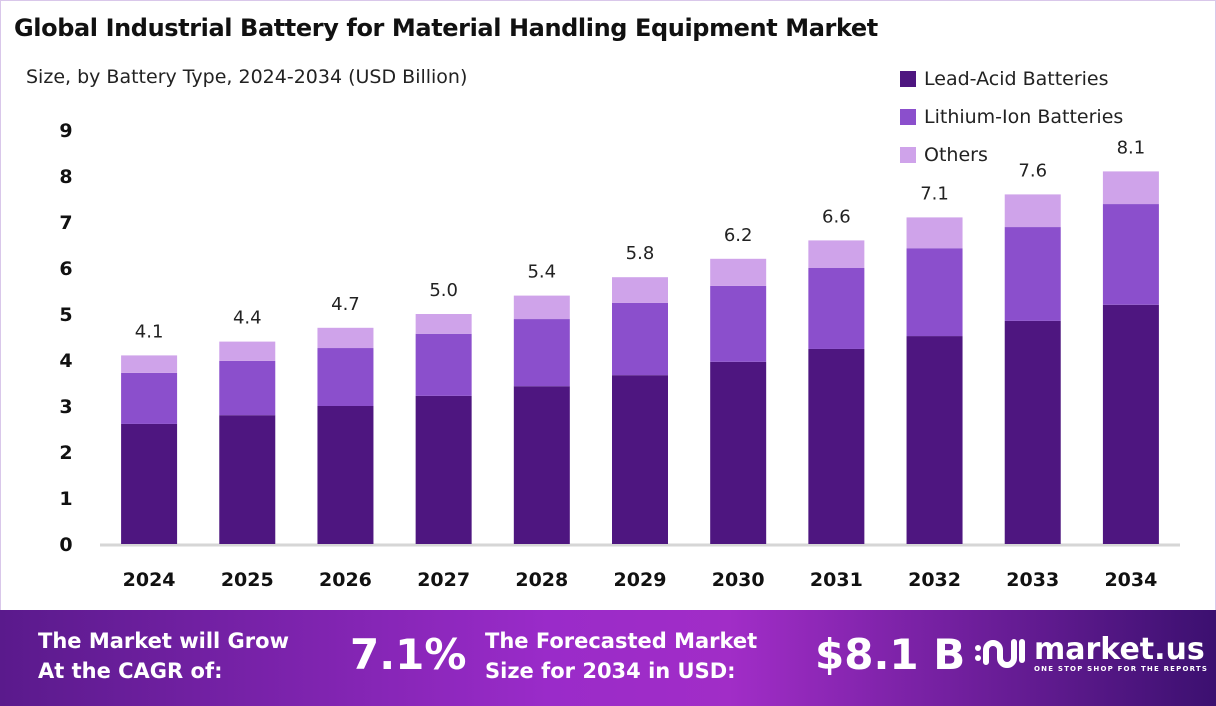 This screenshot has width=1216, height=706. I want to click on y-tick-label: 6, so click(65, 269).